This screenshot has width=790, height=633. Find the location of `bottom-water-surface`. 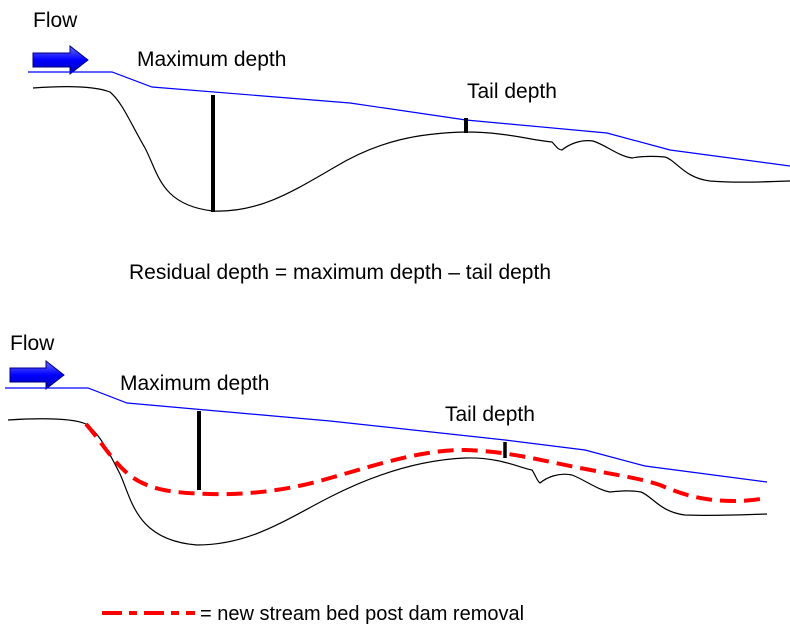

bottom-water-surface is located at coordinates (386, 435).